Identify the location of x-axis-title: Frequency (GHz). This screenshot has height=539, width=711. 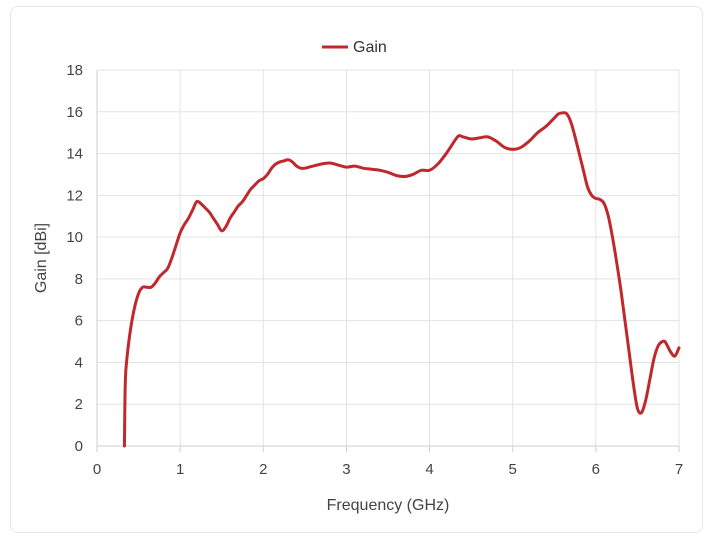
(388, 505).